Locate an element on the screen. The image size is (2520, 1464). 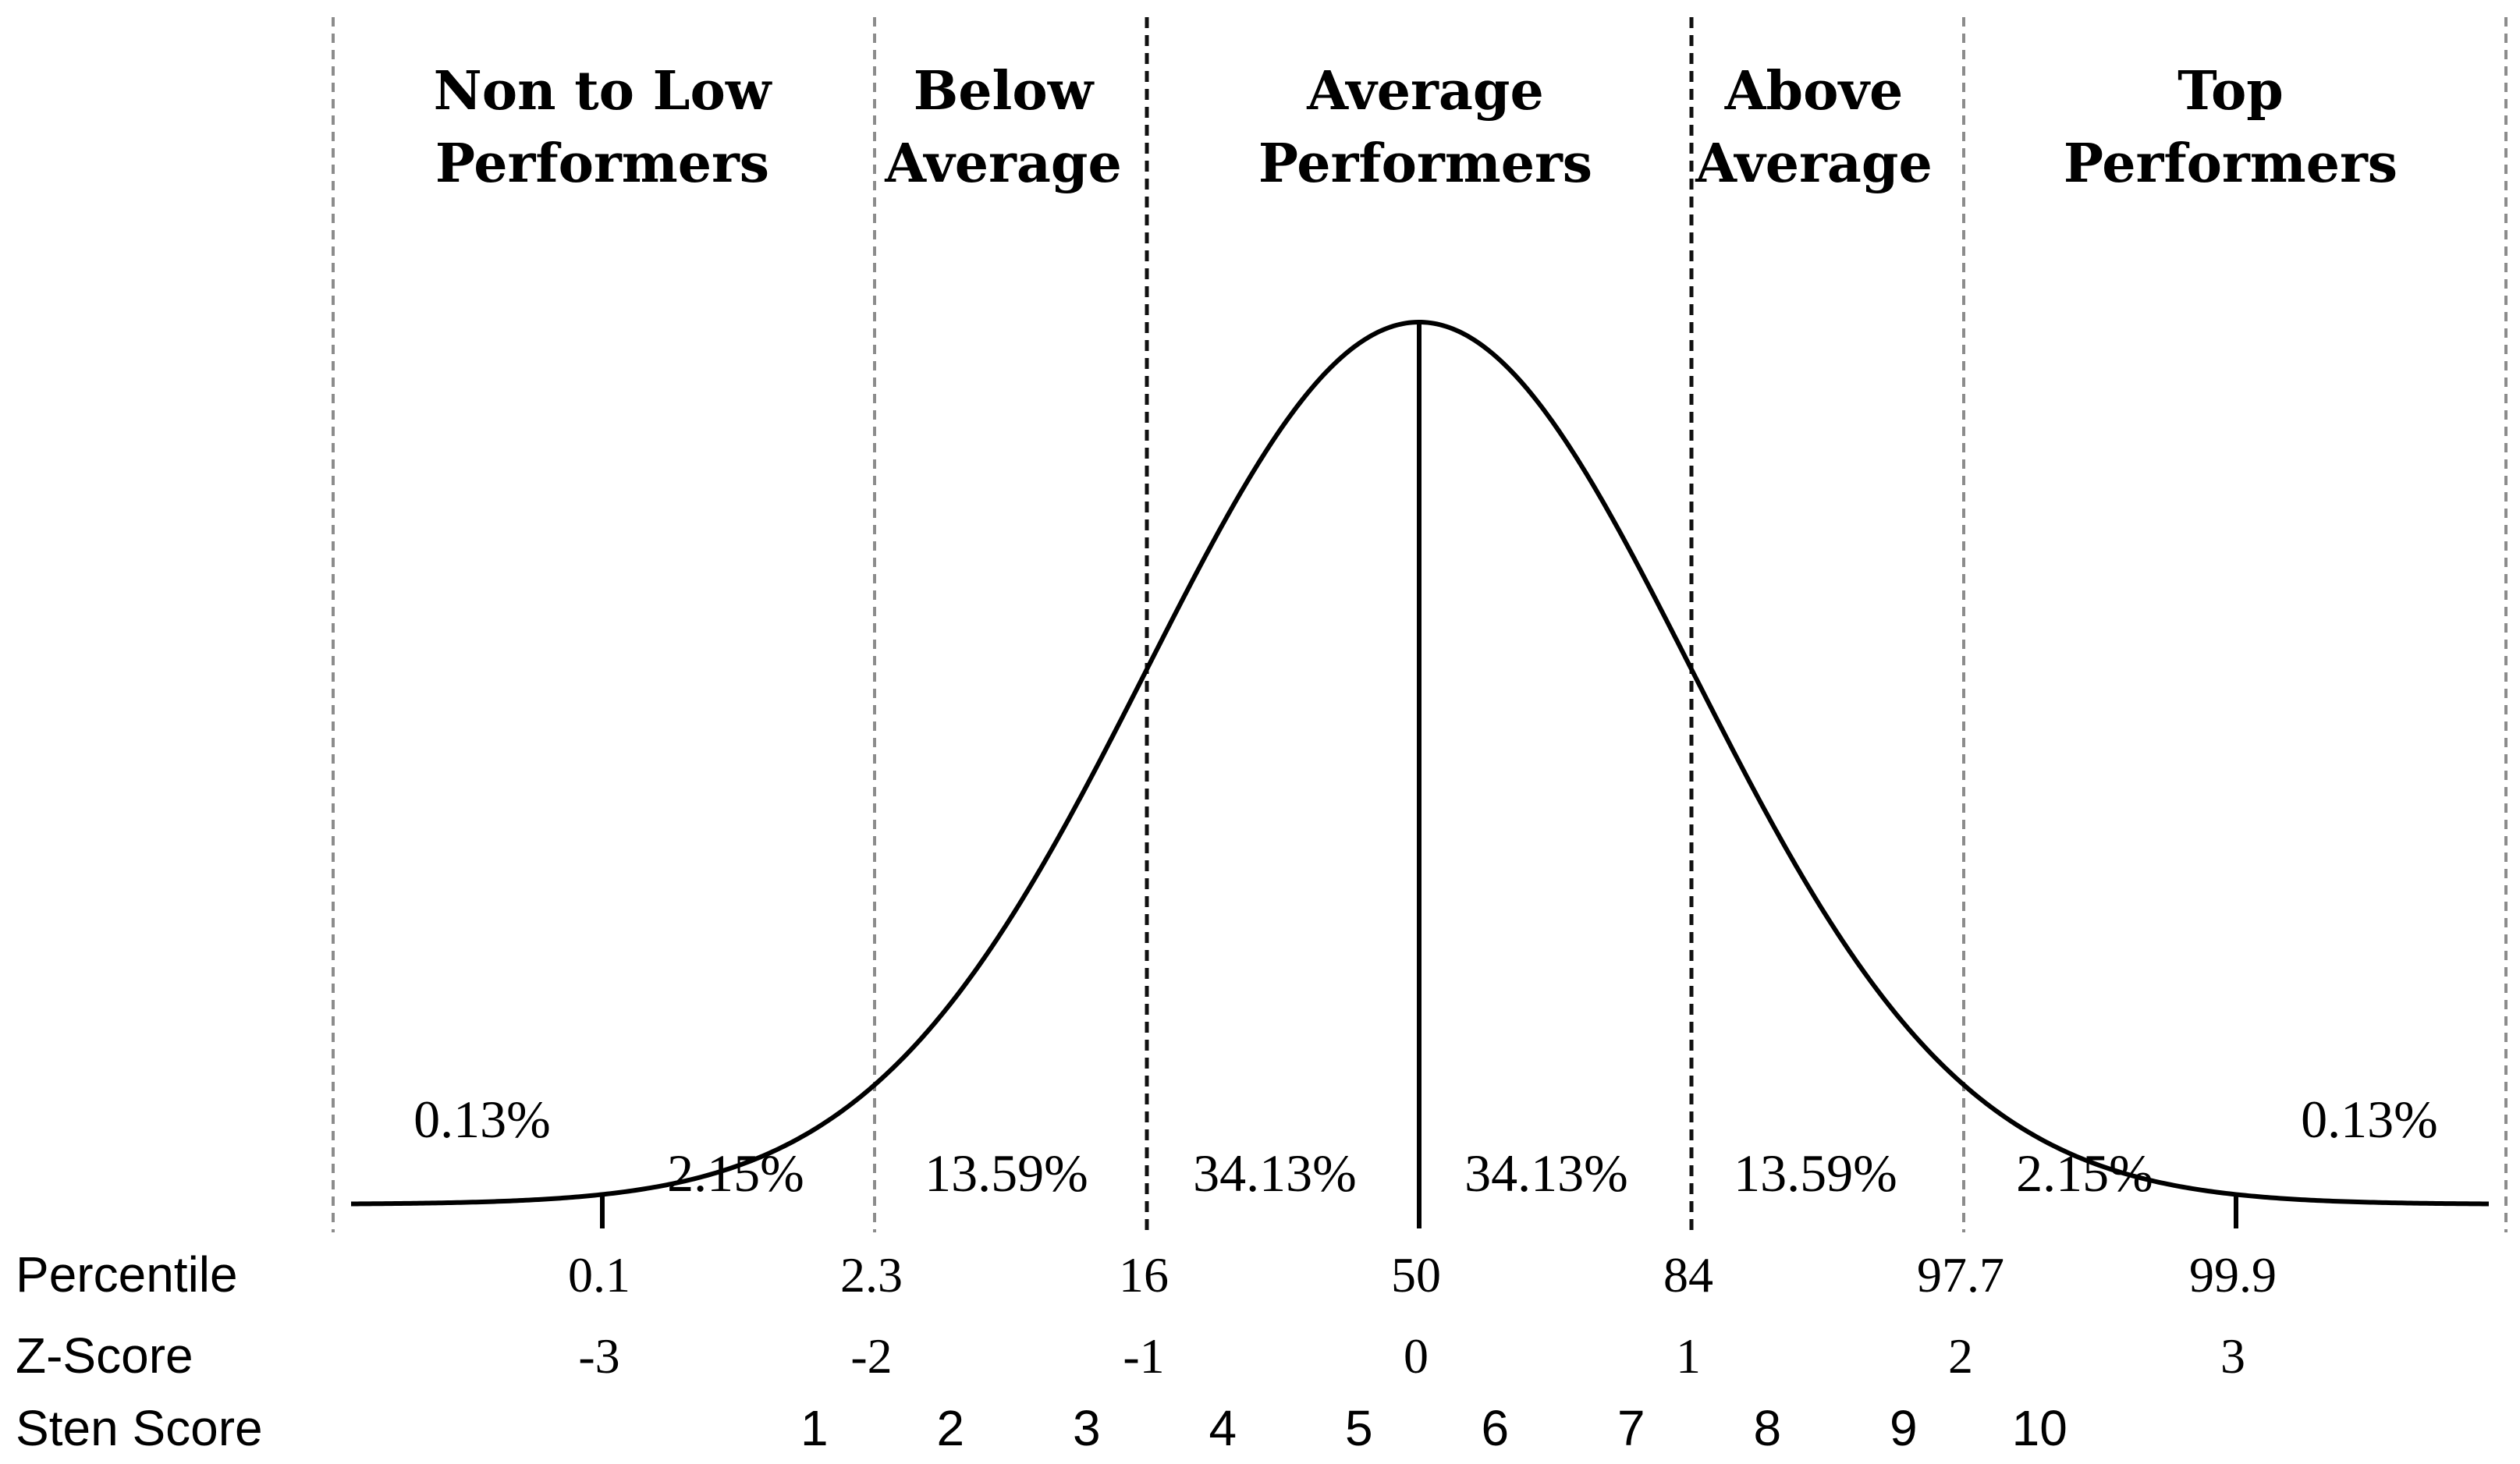
category-label-line1: Non to Low is located at coordinates (603, 91).